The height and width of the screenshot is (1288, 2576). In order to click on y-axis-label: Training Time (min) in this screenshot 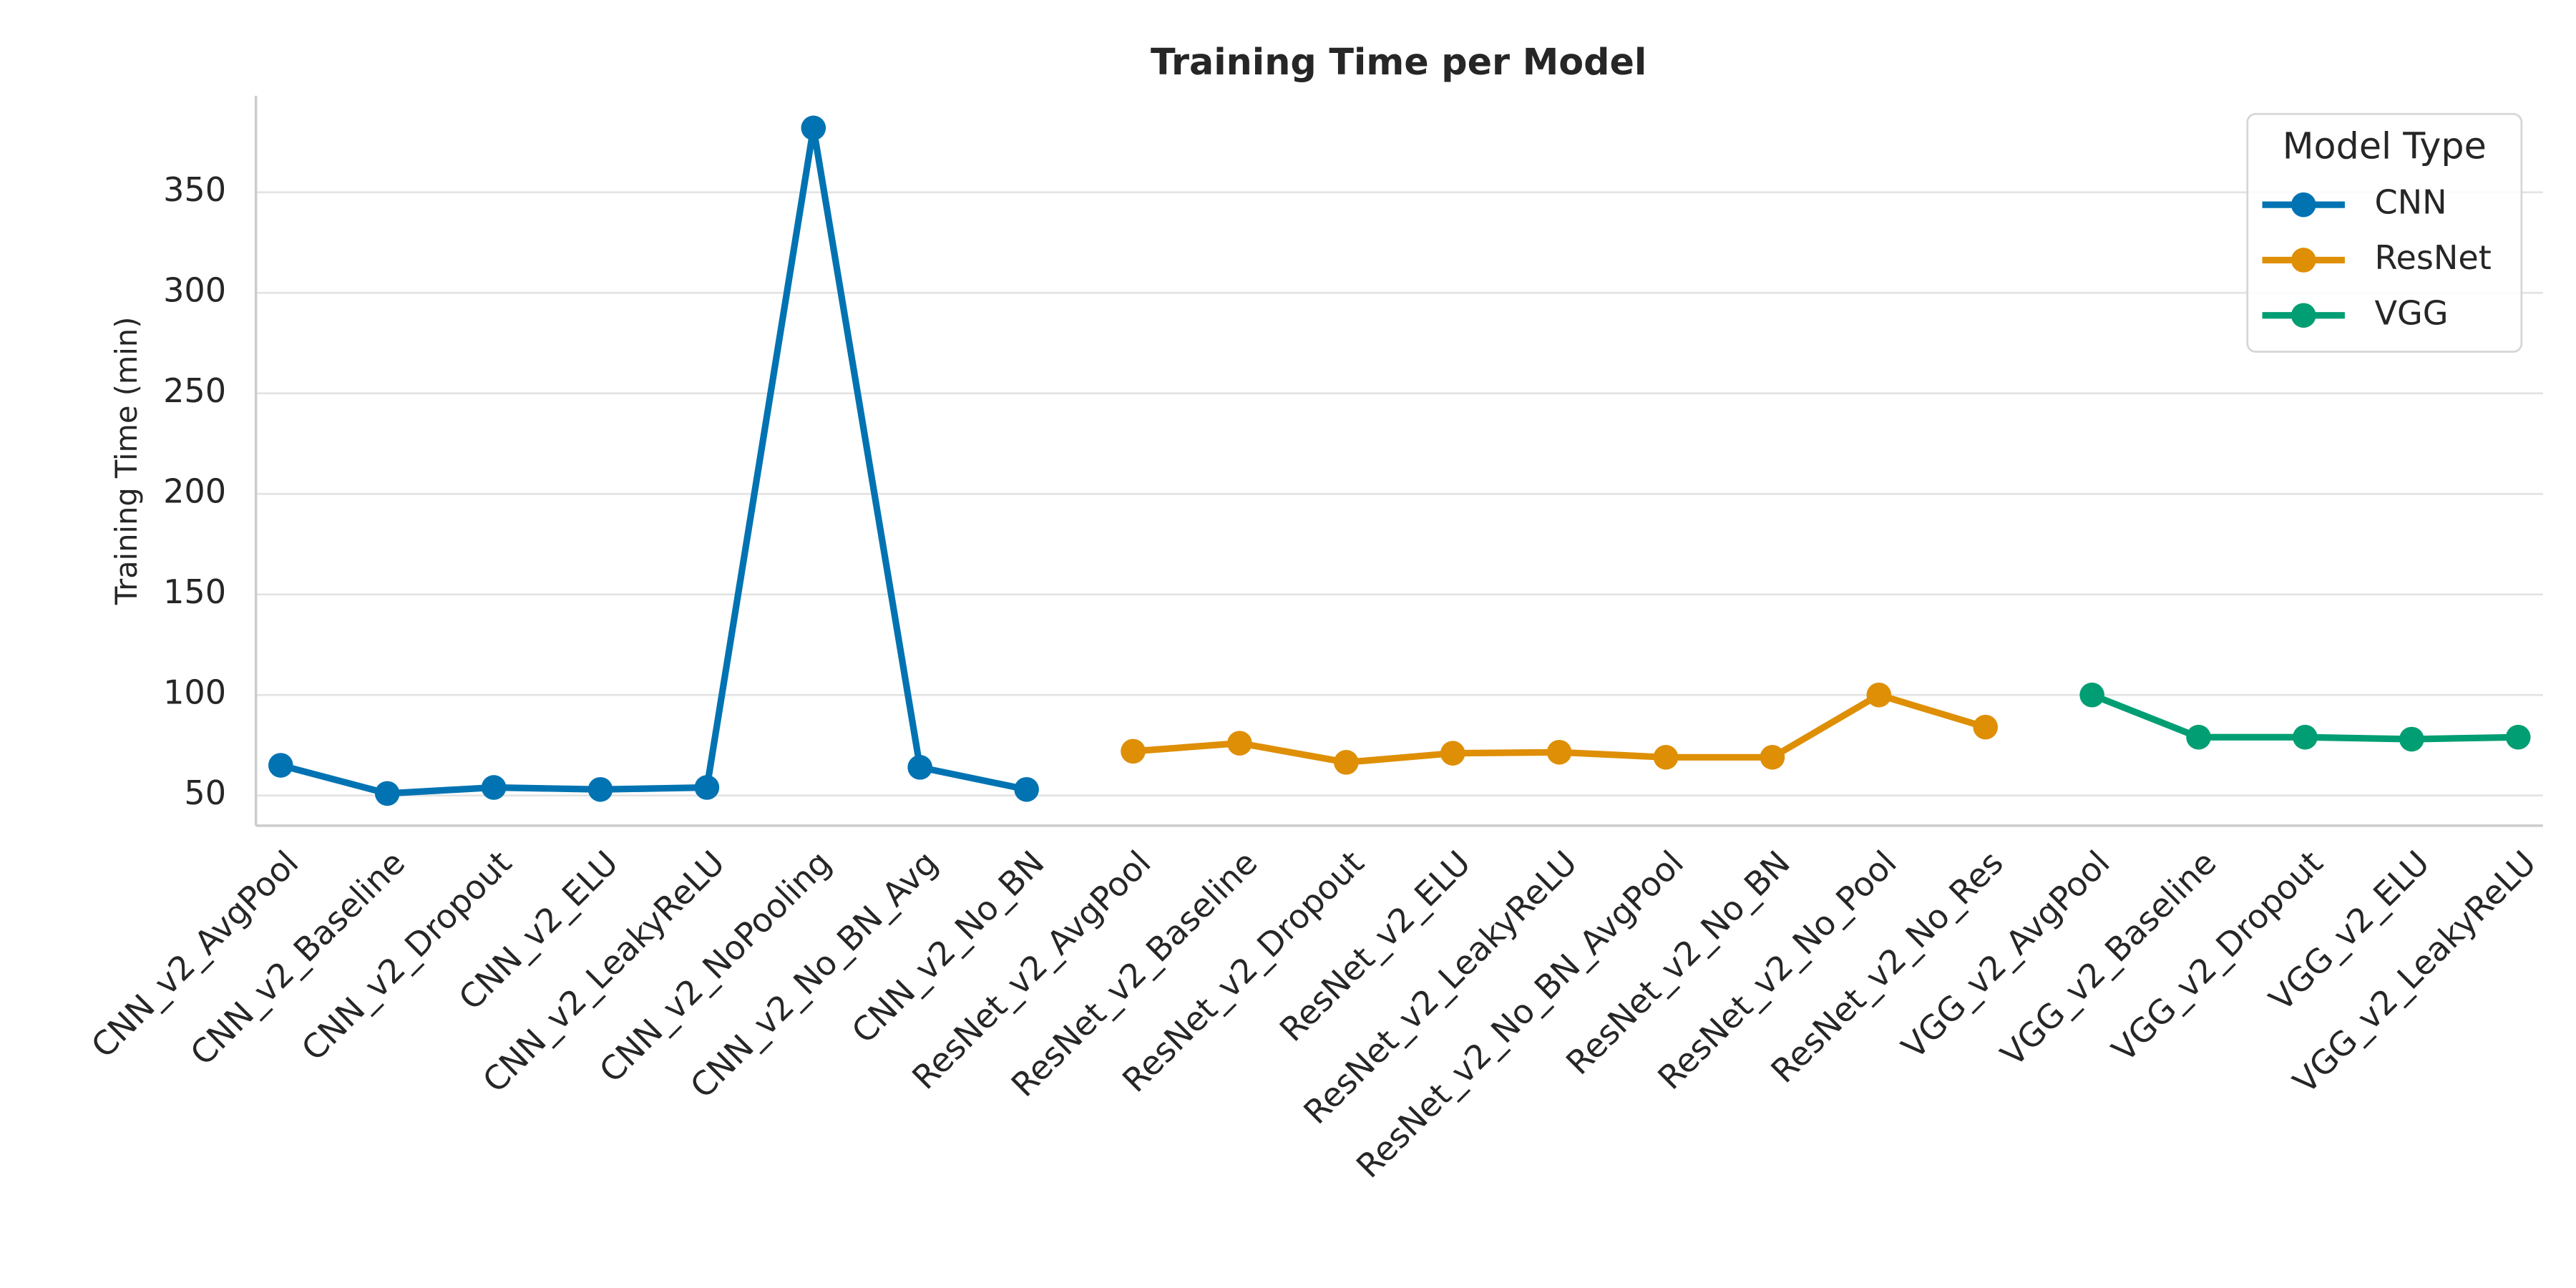, I will do `click(126, 461)`.